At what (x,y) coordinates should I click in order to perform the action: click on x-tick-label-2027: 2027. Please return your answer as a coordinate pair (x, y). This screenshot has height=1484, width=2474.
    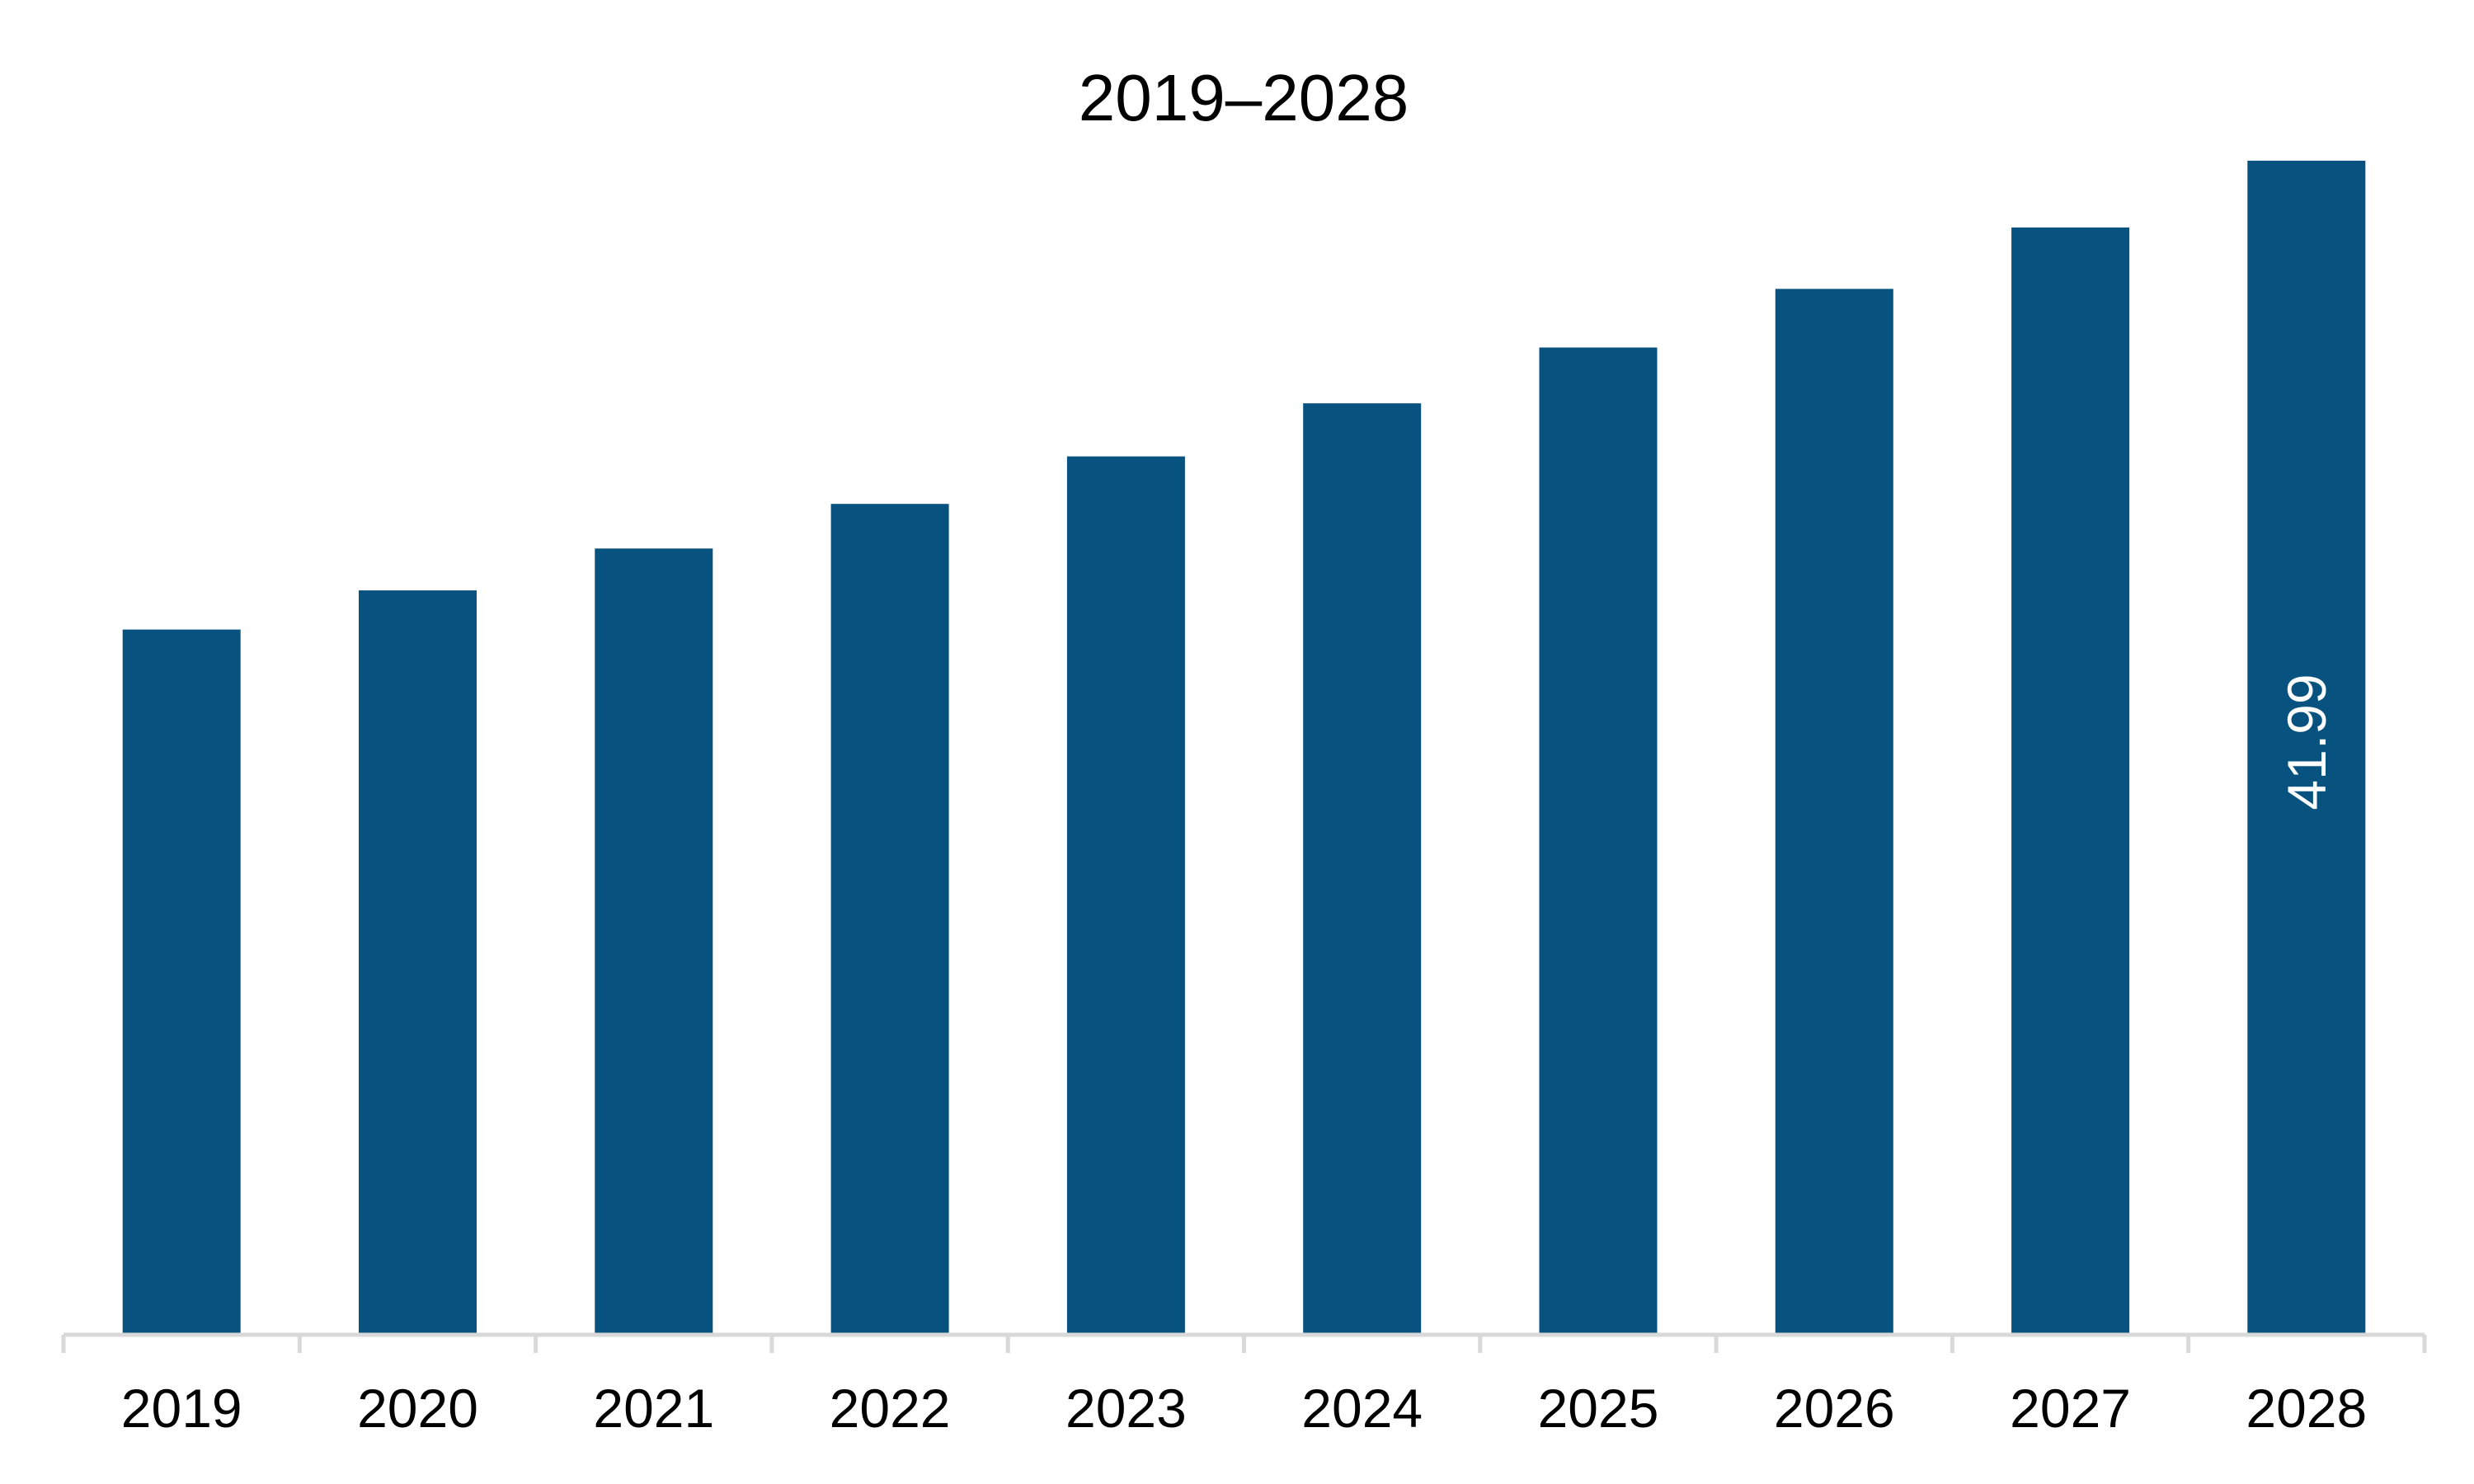
    Looking at the image, I should click on (2070, 1408).